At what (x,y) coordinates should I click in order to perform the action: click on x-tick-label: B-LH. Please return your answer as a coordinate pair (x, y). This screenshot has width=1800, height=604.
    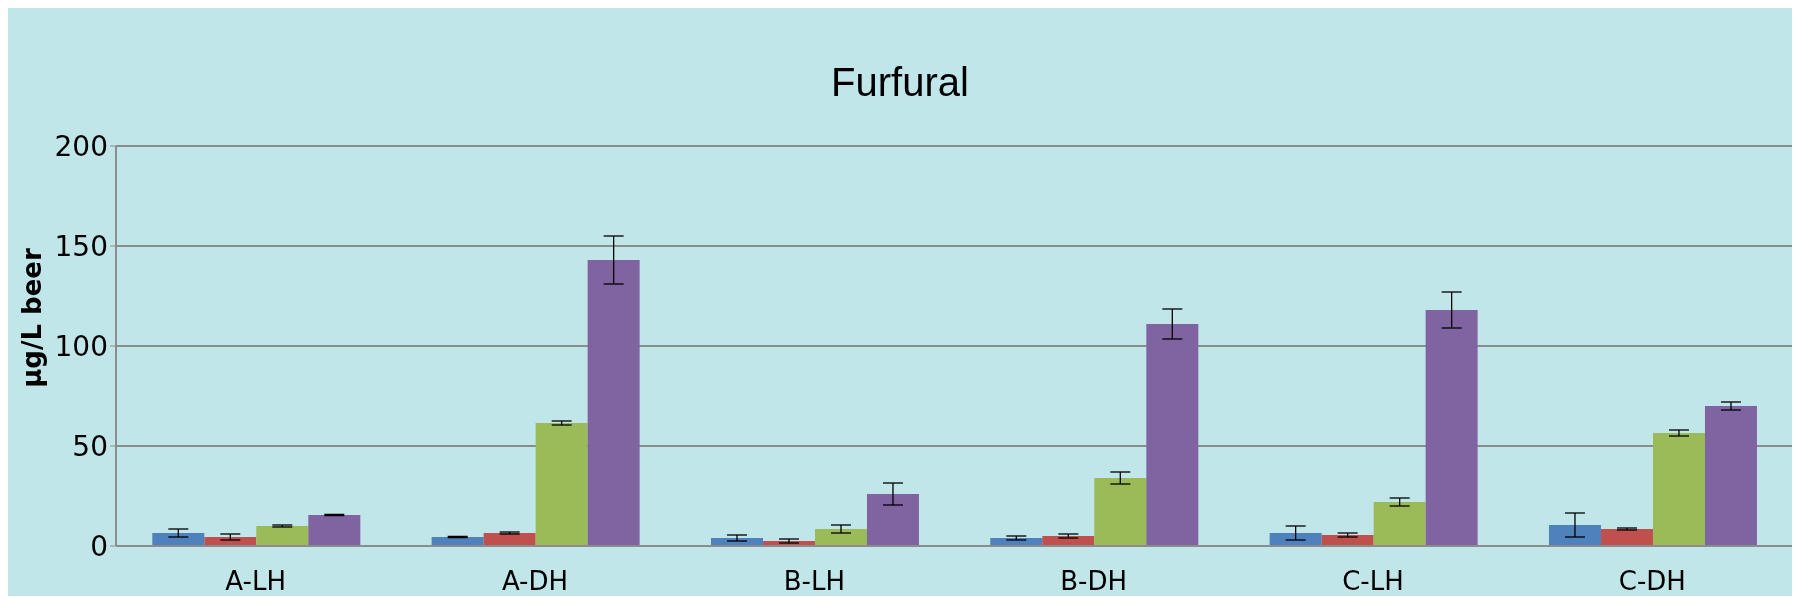
    Looking at the image, I should click on (814, 581).